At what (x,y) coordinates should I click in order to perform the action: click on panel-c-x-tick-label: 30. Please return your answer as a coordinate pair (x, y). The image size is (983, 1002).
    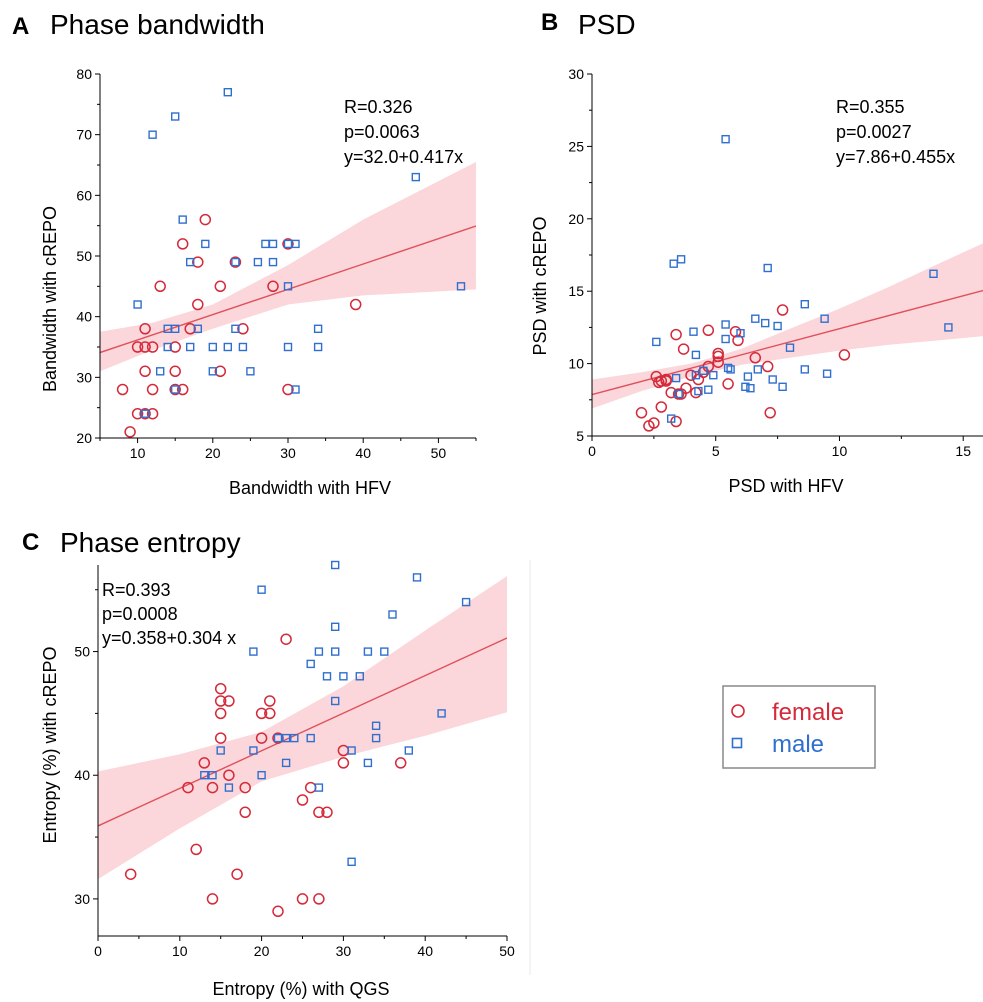
    Looking at the image, I should click on (344, 951).